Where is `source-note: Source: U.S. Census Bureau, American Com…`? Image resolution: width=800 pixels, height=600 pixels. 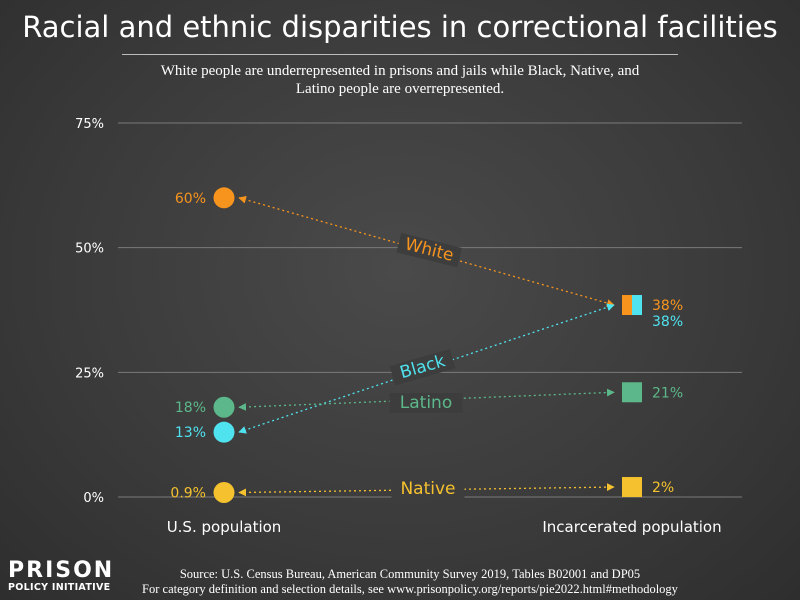 source-note: Source: U.S. Census Bureau, American Com… is located at coordinates (410, 582).